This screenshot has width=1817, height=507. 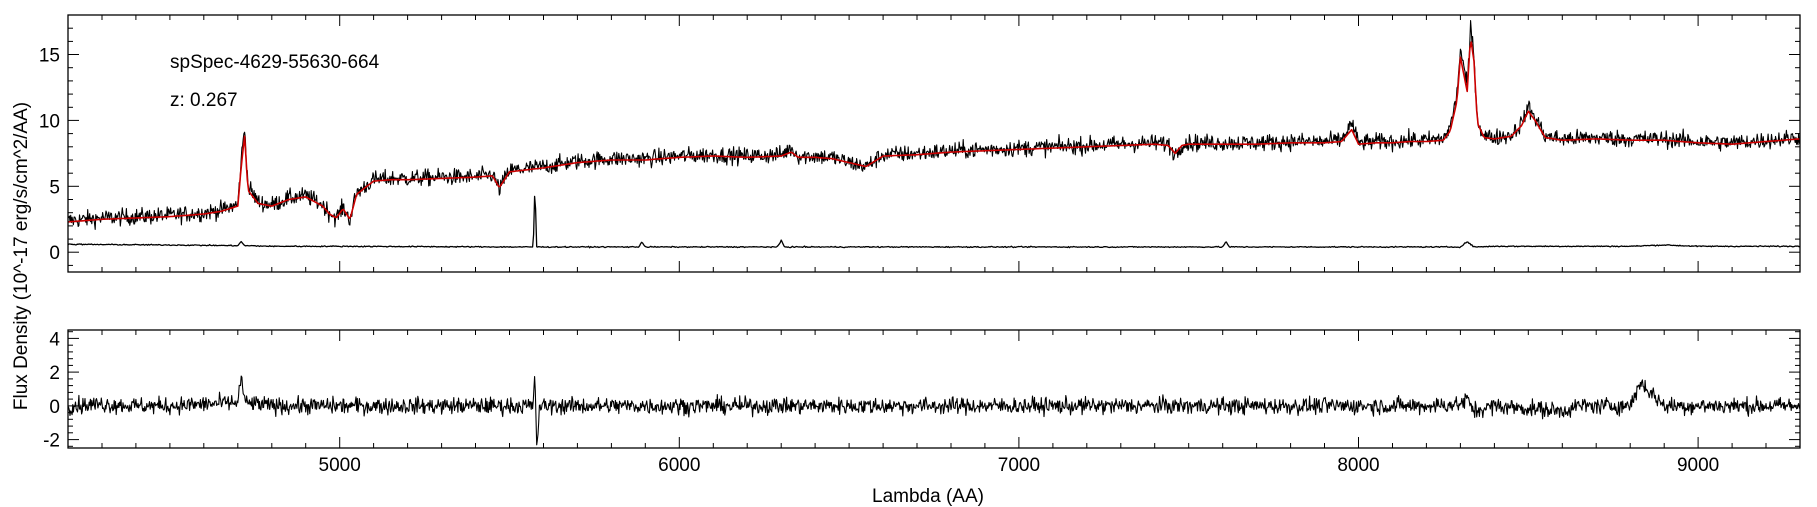 What do you see at coordinates (1698, 465) in the screenshot?
I see `x-tick-label: 9000` at bounding box center [1698, 465].